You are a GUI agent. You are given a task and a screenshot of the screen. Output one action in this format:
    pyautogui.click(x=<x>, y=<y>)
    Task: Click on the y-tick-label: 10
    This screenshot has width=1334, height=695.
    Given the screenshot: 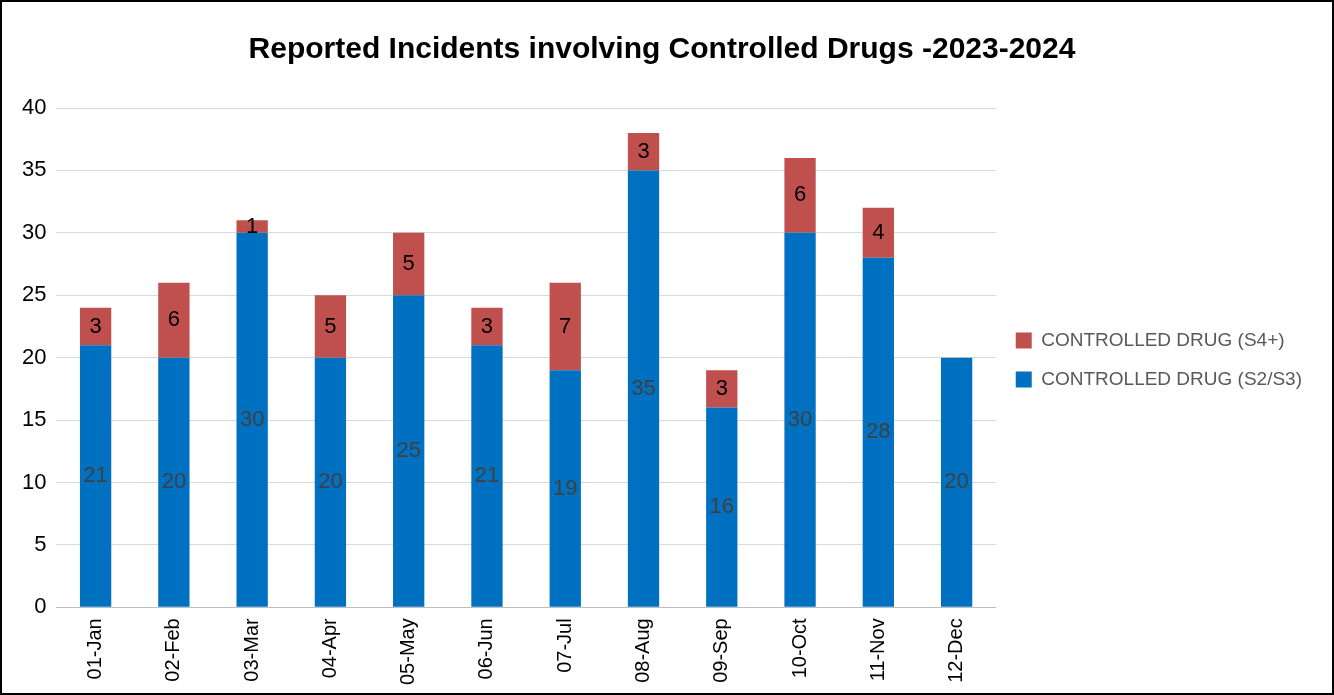 What is the action you would take?
    pyautogui.click(x=34, y=481)
    